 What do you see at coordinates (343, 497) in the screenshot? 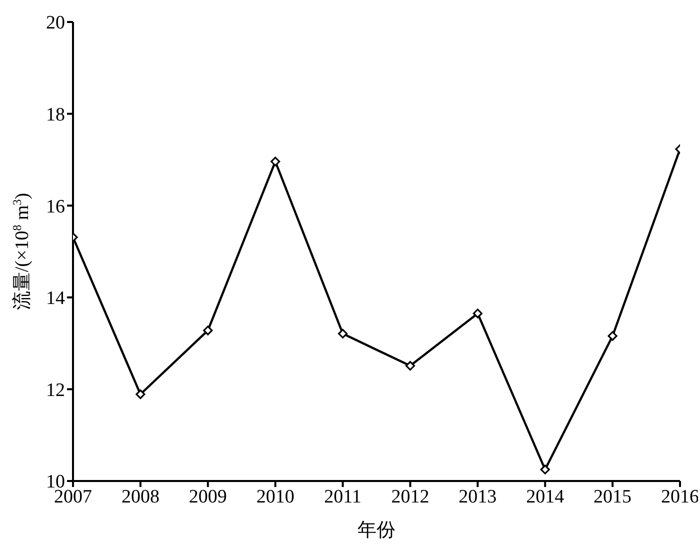
I see `x-tick-label: 2011` at bounding box center [343, 497].